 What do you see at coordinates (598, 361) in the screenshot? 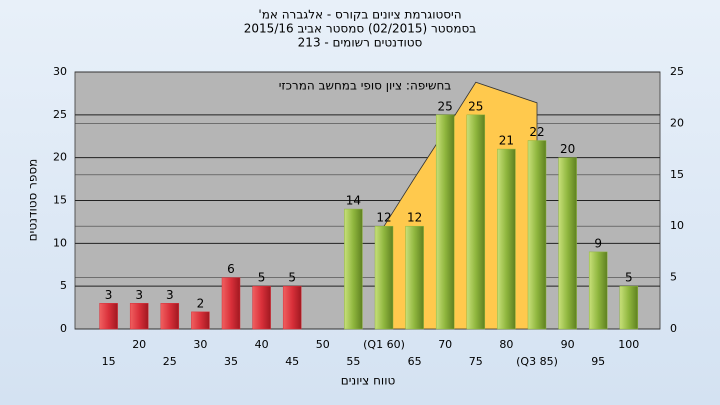
I see `x-tick-label: 95` at bounding box center [598, 361].